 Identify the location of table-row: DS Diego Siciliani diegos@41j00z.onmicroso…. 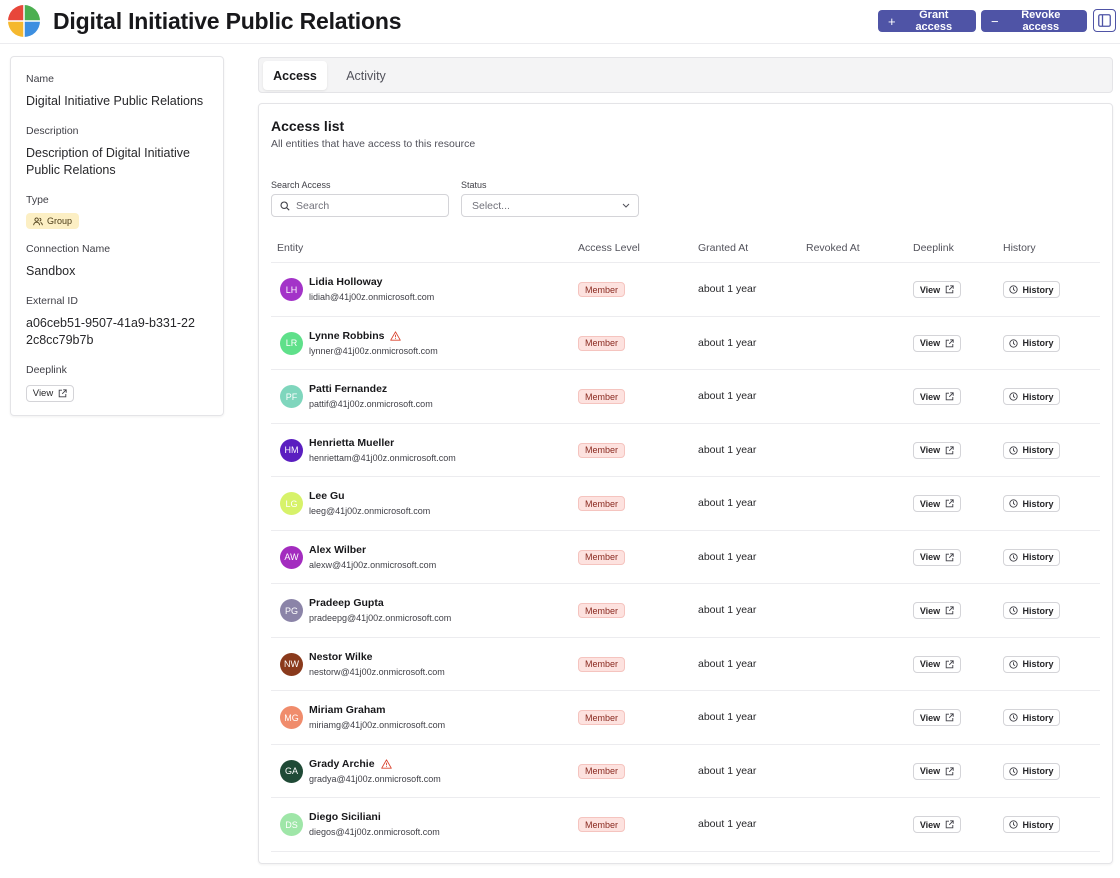
(685, 825).